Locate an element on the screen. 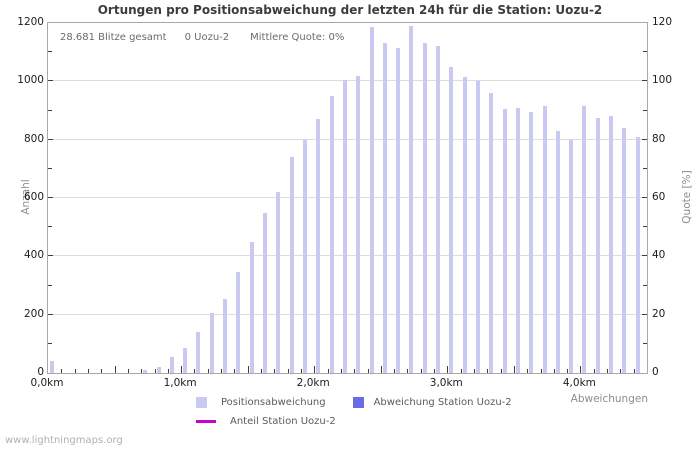 The height and width of the screenshot is (450, 700). bar-positionsabweichung-1.3km is located at coordinates (225, 335).